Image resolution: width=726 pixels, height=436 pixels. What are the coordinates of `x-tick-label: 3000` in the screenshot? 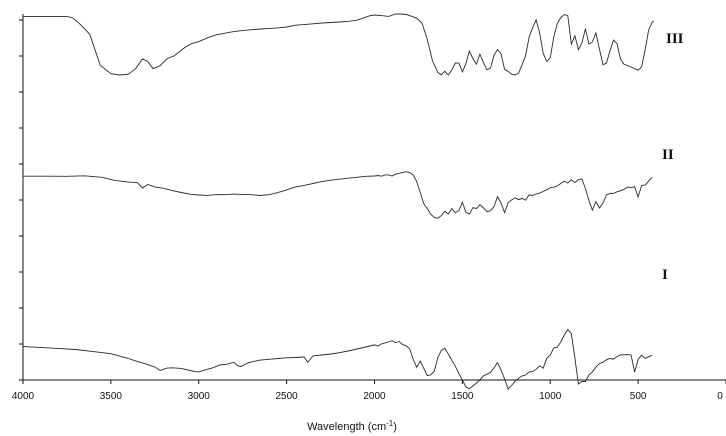 It's located at (199, 396).